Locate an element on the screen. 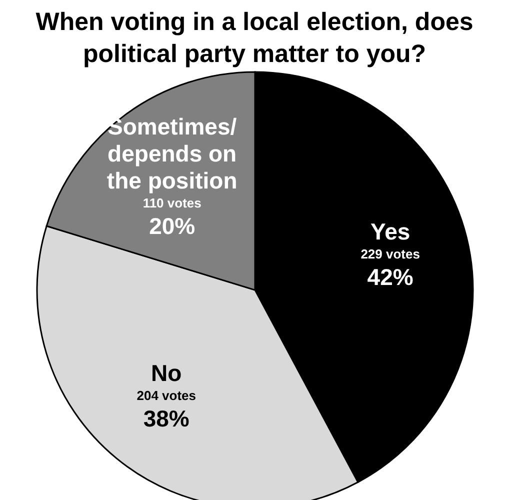 This screenshot has height=500, width=509. text: 38% is located at coordinates (166, 419).